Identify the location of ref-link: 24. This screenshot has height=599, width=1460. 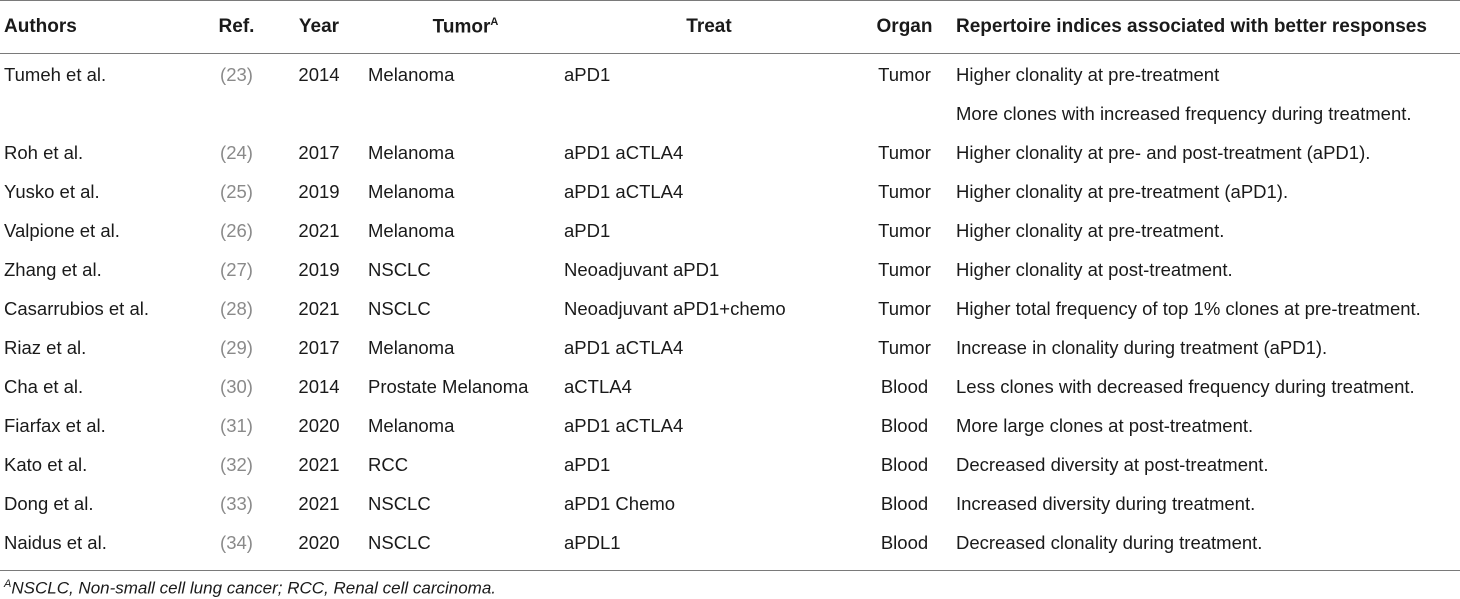
(236, 152).